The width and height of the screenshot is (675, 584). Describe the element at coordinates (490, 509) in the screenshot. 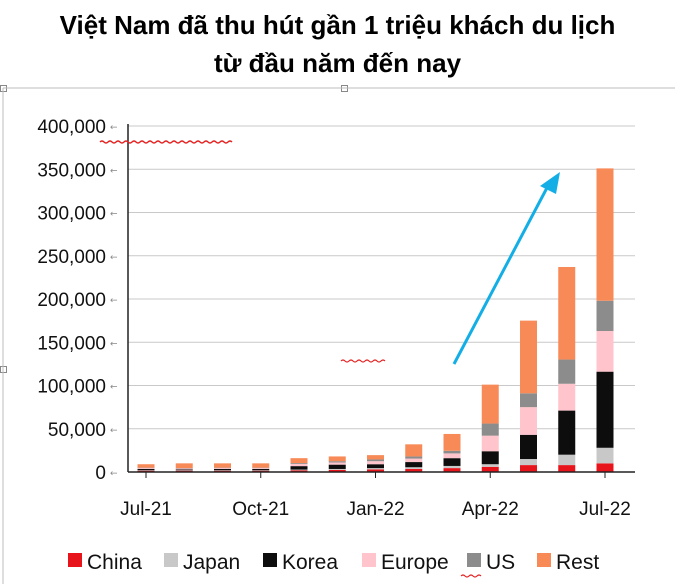

I see `x-tick-label: Apr-22` at that location.